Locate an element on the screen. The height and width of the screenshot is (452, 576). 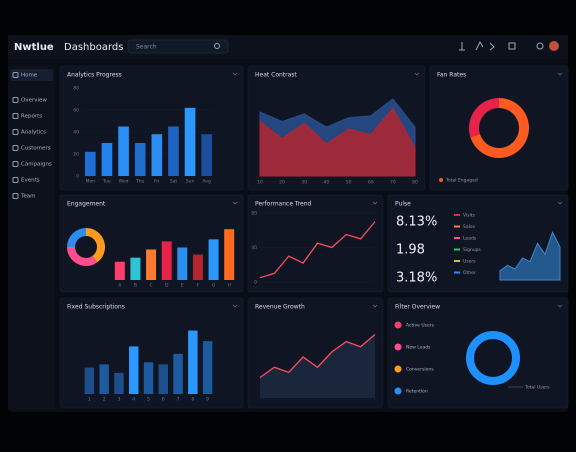
x-tick-label: Tue is located at coordinates (106, 182).